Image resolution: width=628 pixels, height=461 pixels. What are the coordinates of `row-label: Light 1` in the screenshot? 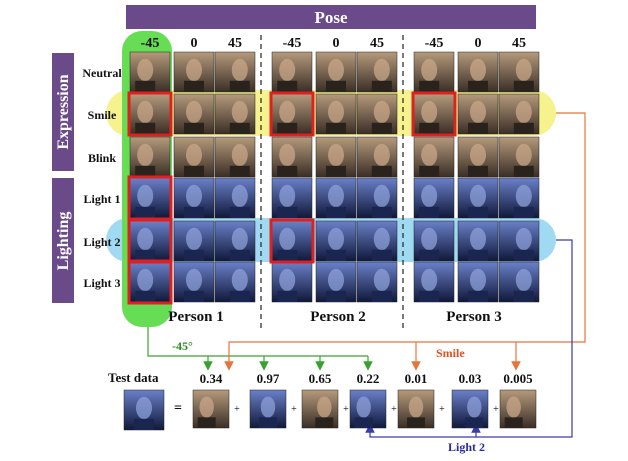 It's located at (101, 199).